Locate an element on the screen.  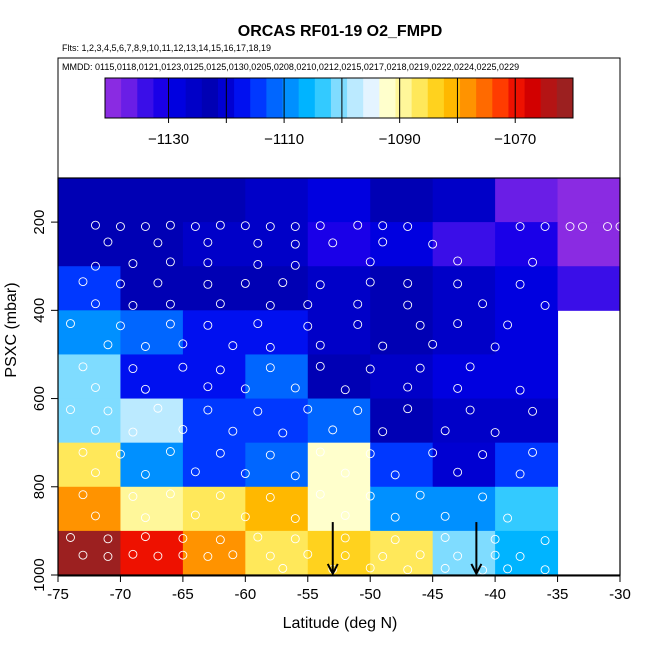
arrow-marker-head is located at coordinates (332, 569).